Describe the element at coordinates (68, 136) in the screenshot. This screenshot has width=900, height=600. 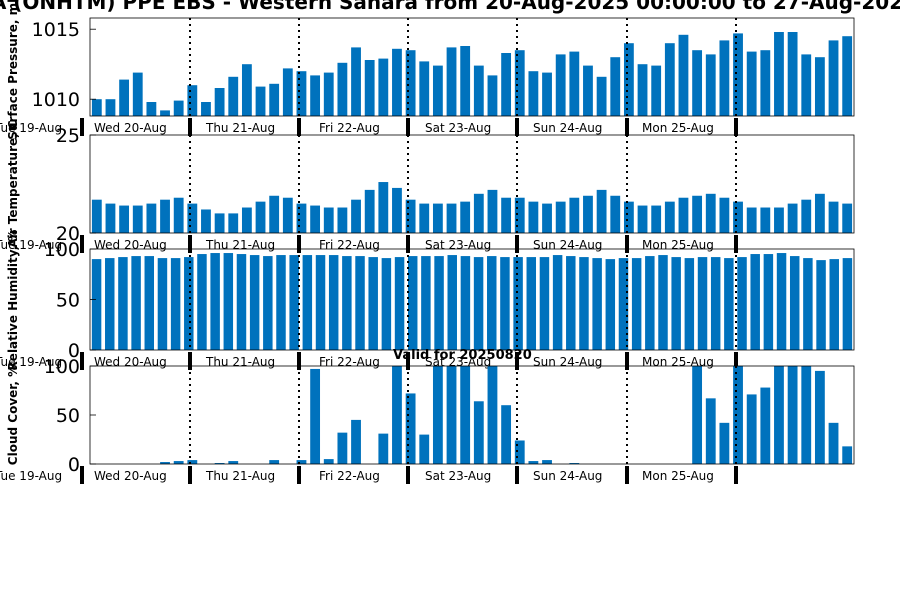
I see `ytick-label: 25` at that location.